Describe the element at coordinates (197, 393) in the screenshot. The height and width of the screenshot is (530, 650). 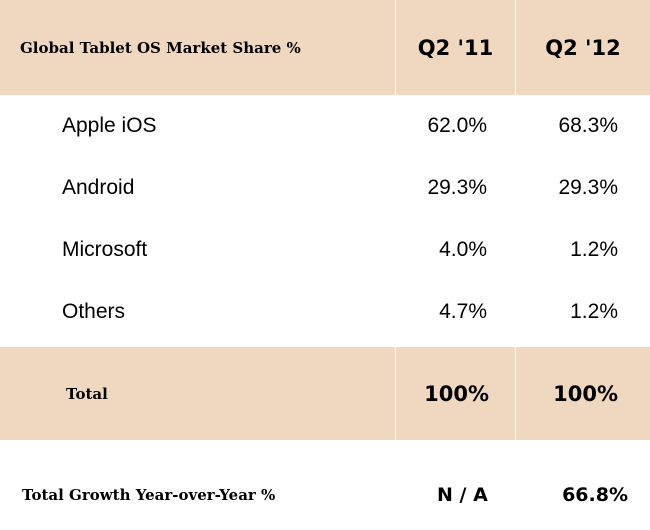
I see `total-label: Total` at that location.